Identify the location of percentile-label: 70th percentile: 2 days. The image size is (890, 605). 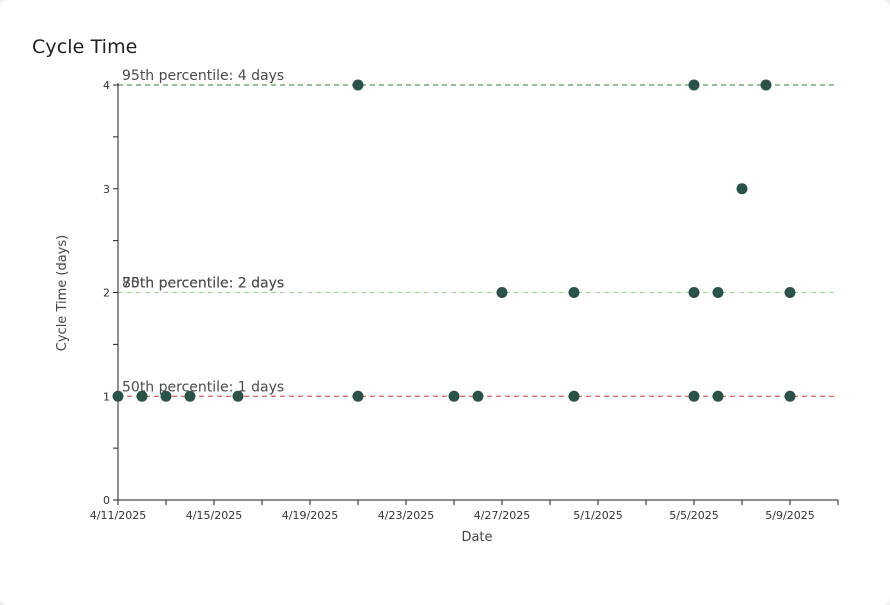
(203, 284).